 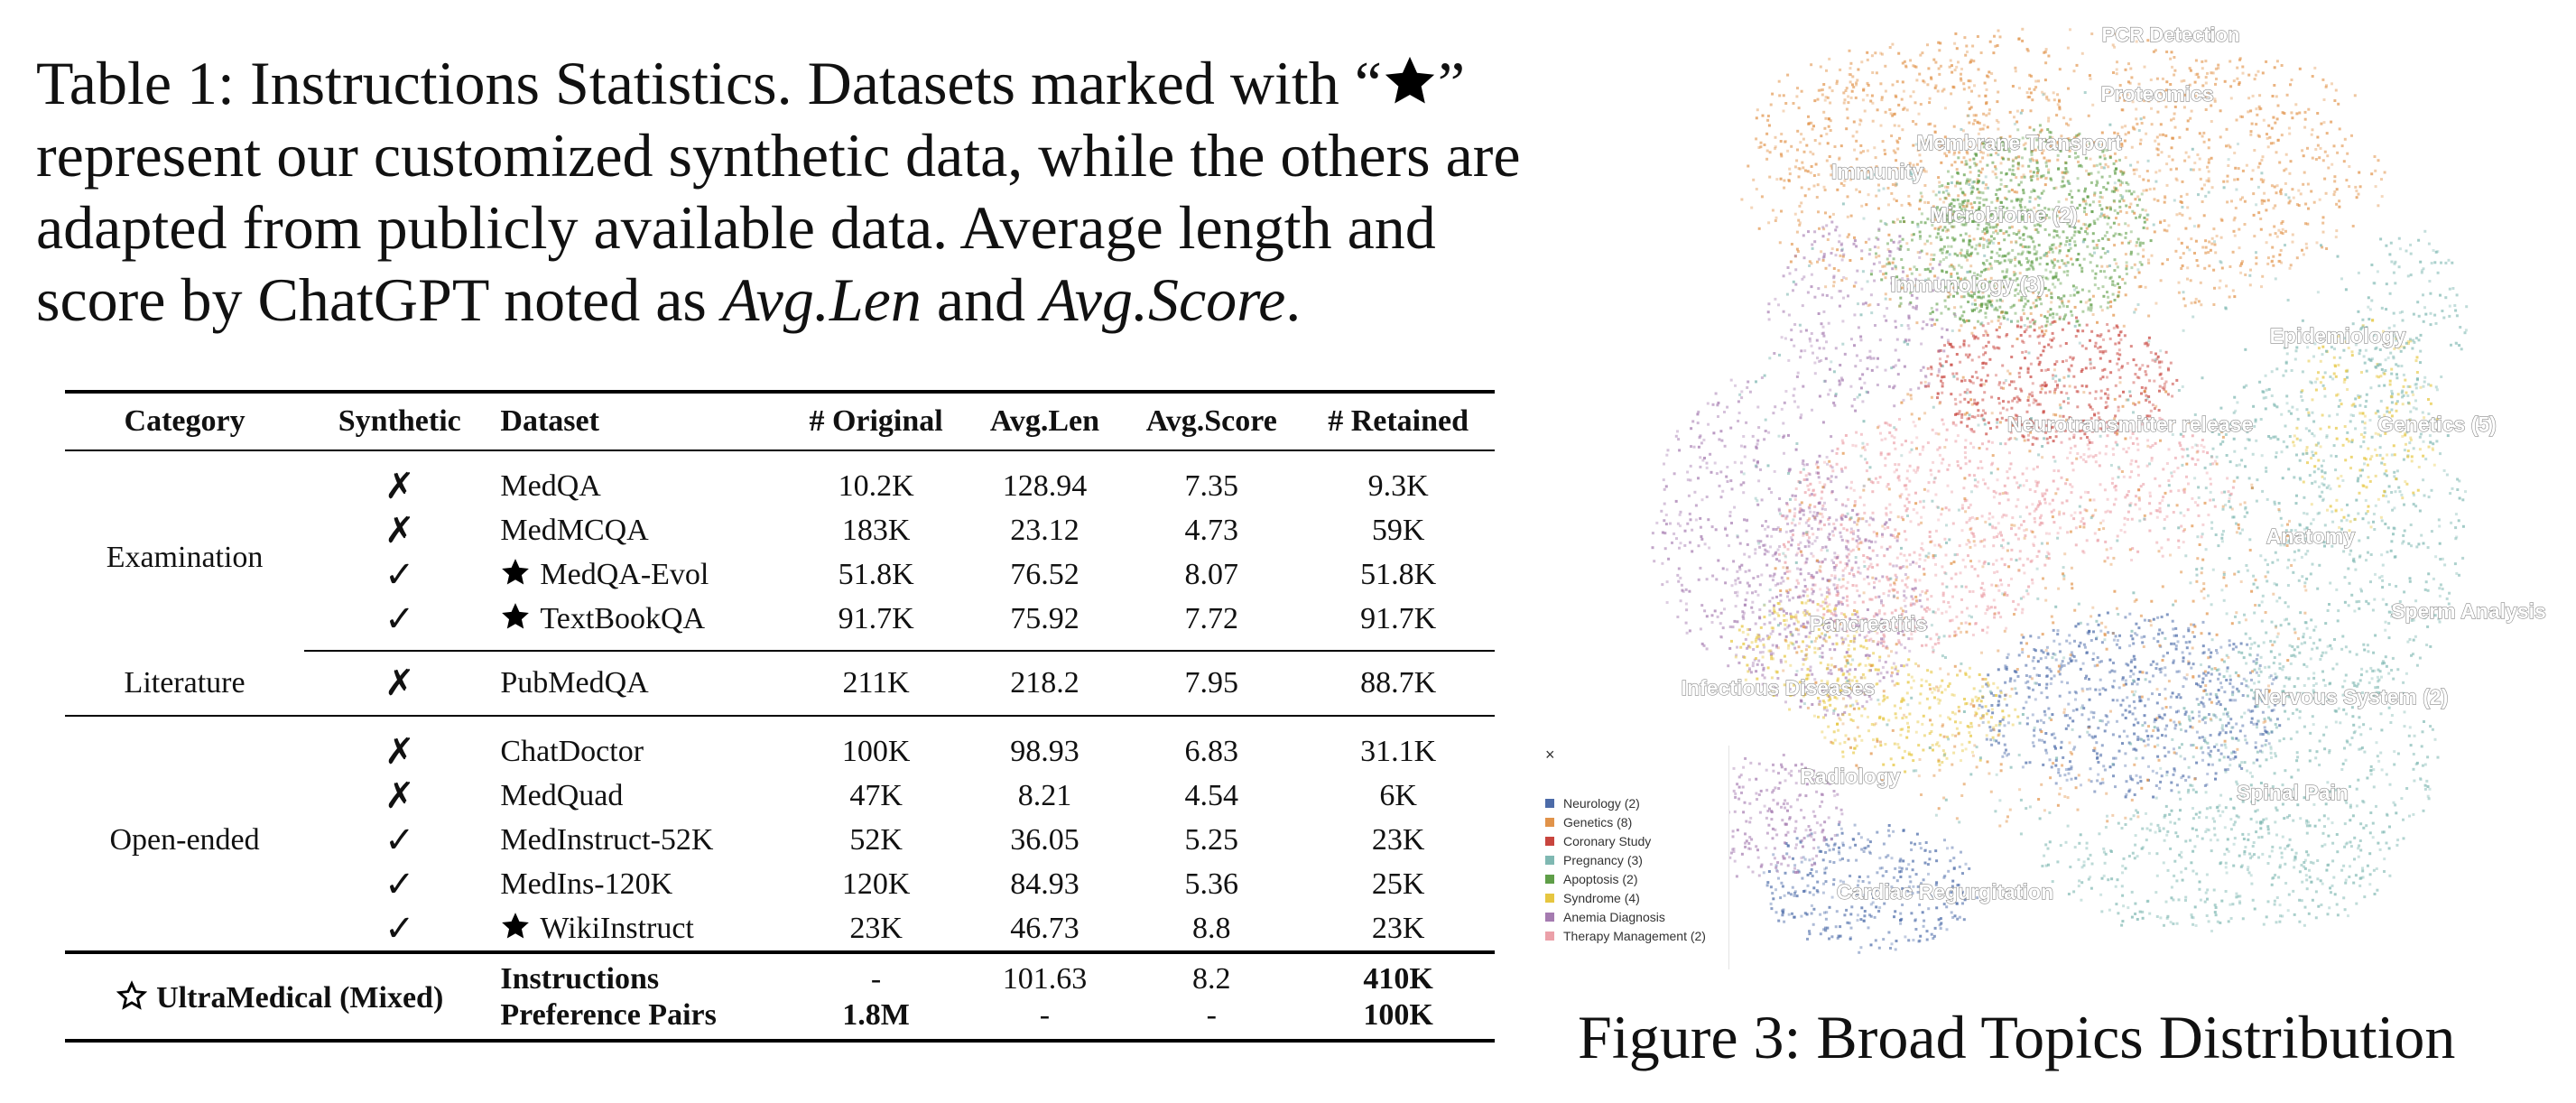 What do you see at coordinates (1779, 688) in the screenshot?
I see `topic-label: Infectious Diseases` at bounding box center [1779, 688].